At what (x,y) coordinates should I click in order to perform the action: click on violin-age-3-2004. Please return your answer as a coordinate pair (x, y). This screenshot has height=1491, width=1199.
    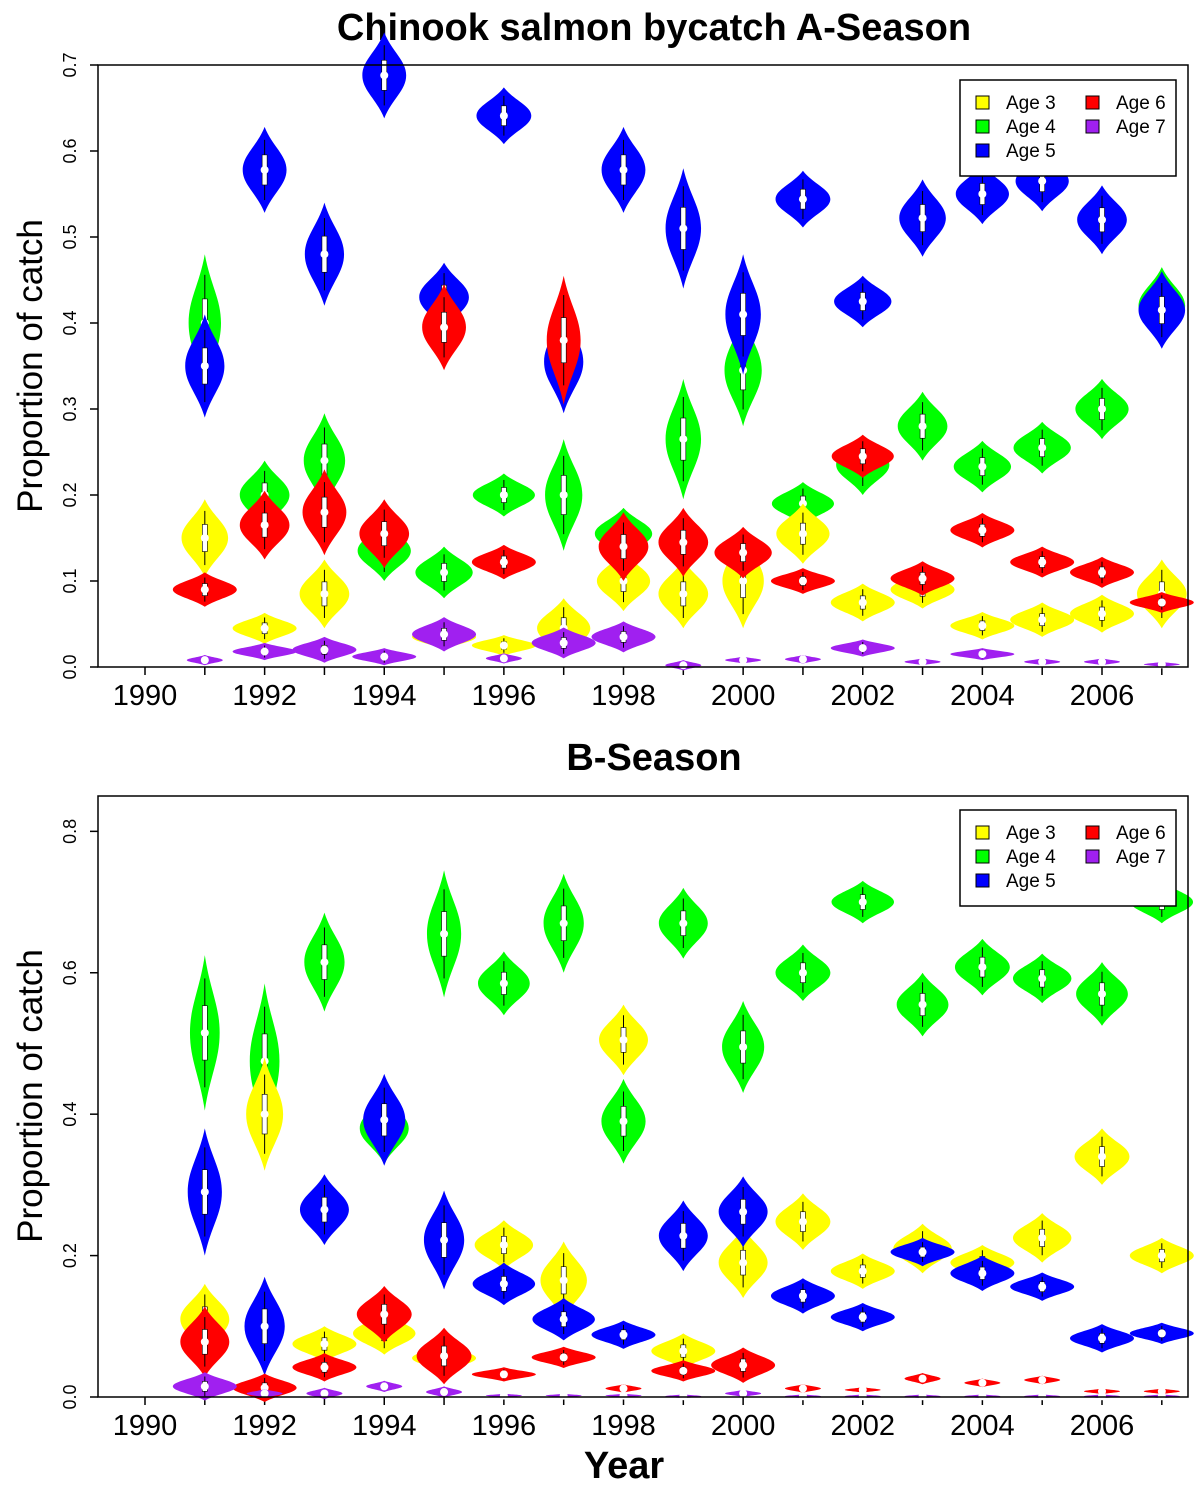
    Looking at the image, I should click on (982, 625).